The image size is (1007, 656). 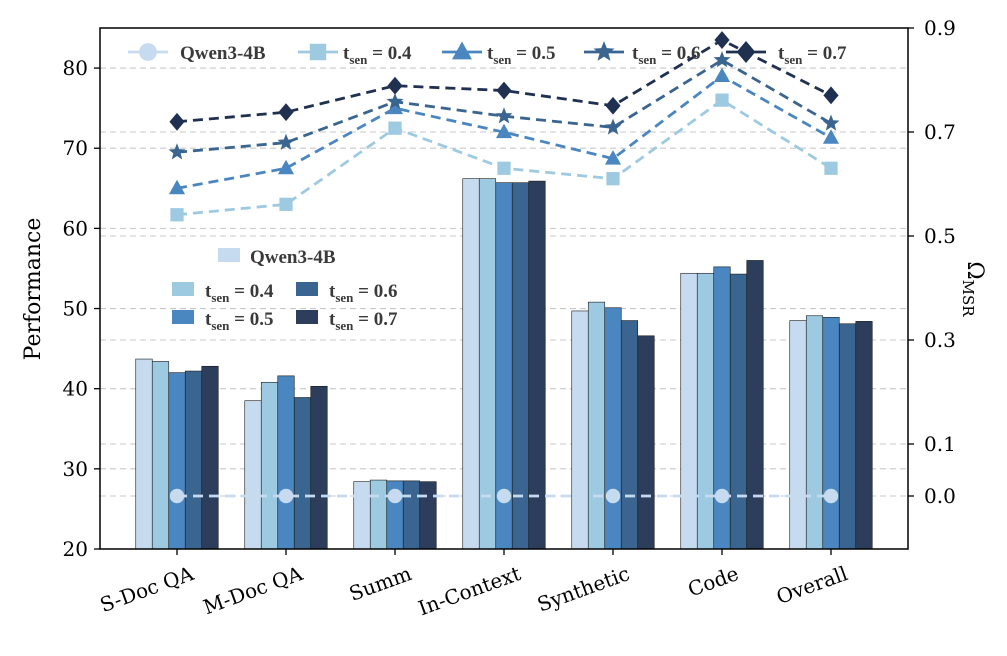 What do you see at coordinates (75, 68) in the screenshot?
I see `ytick-label-left-80: 80` at bounding box center [75, 68].